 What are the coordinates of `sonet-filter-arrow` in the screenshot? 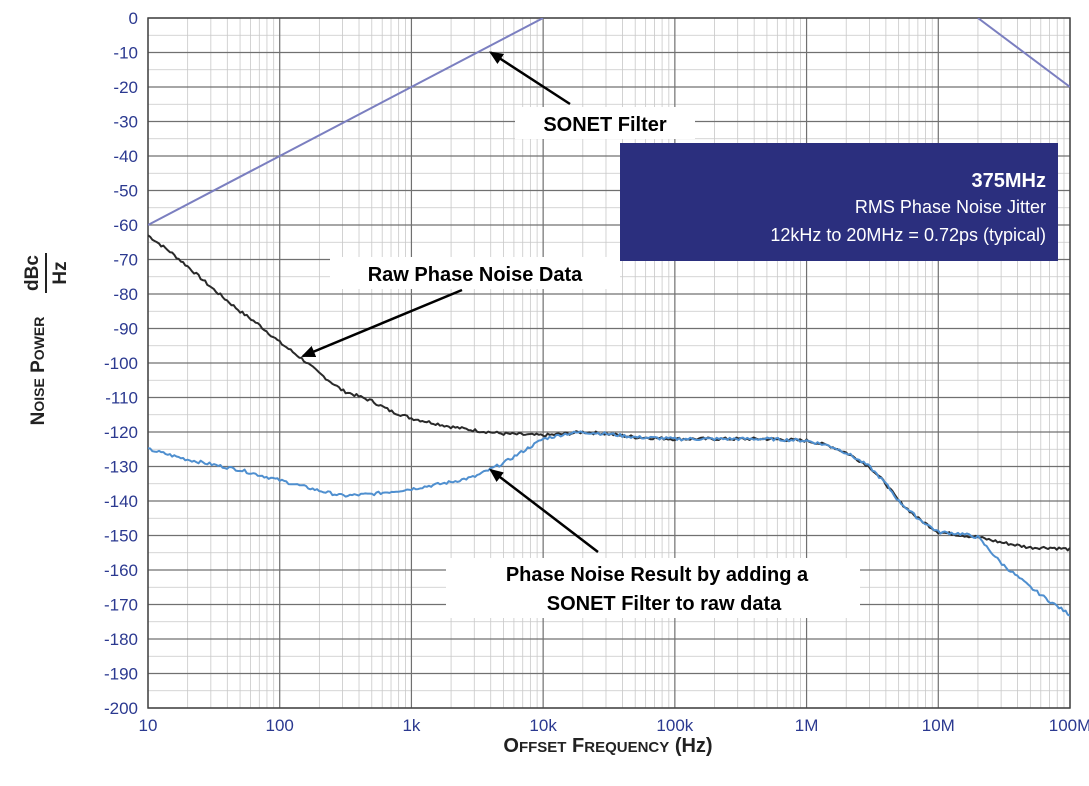 It's located at (530, 78).